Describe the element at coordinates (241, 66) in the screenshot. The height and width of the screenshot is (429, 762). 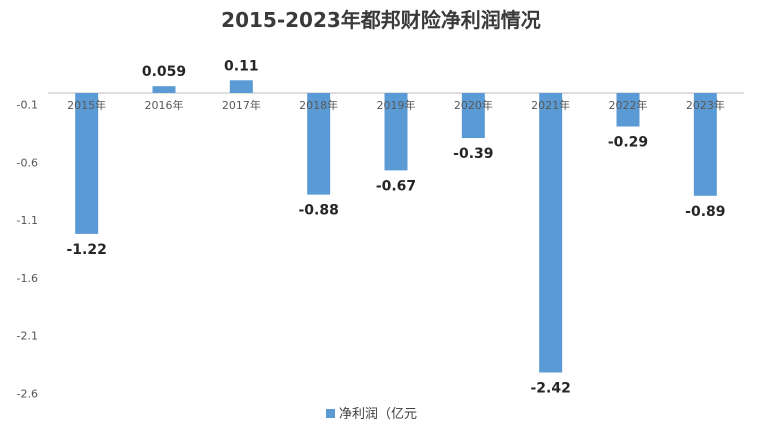
I see `data-label: 0.11` at that location.